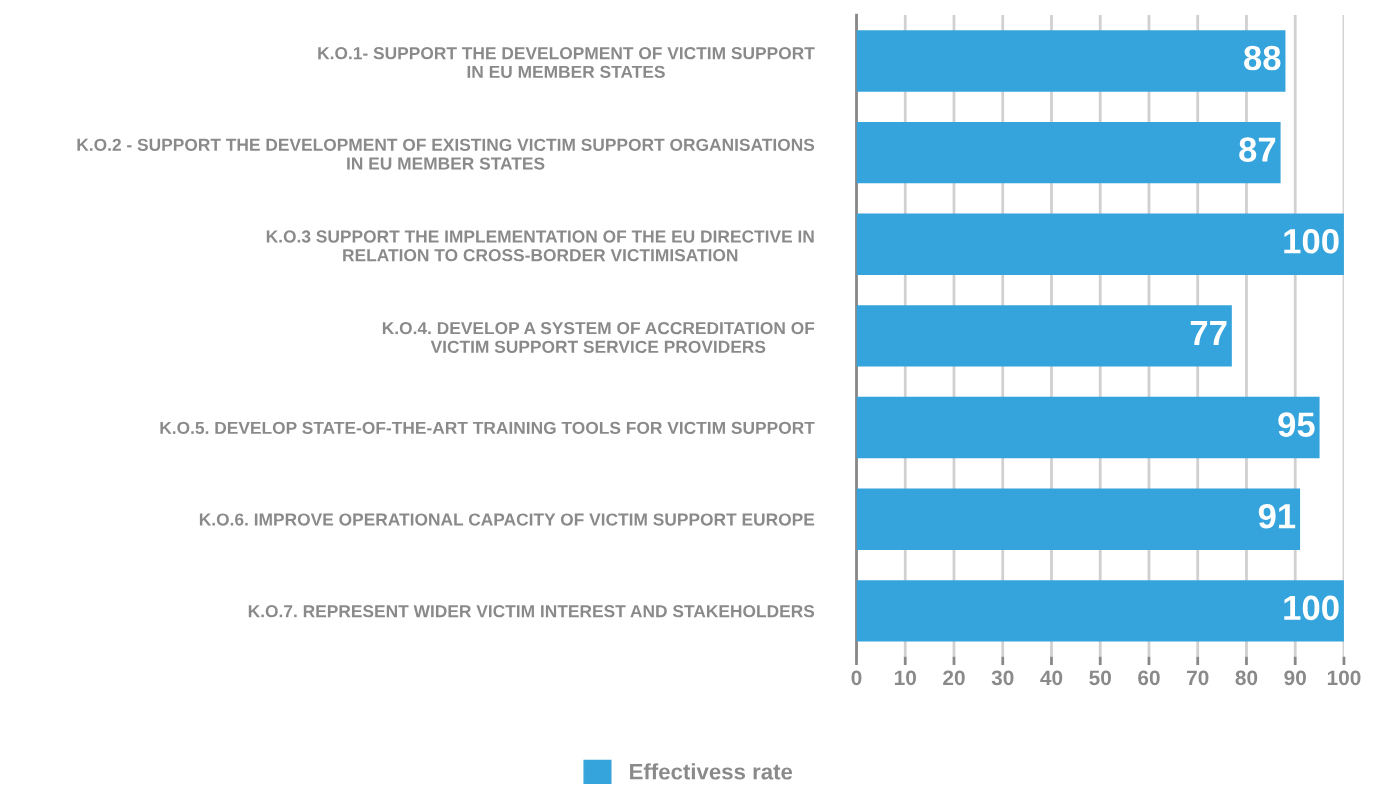  Describe the element at coordinates (1246, 678) in the screenshot. I see `x-tick-label: 80` at that location.